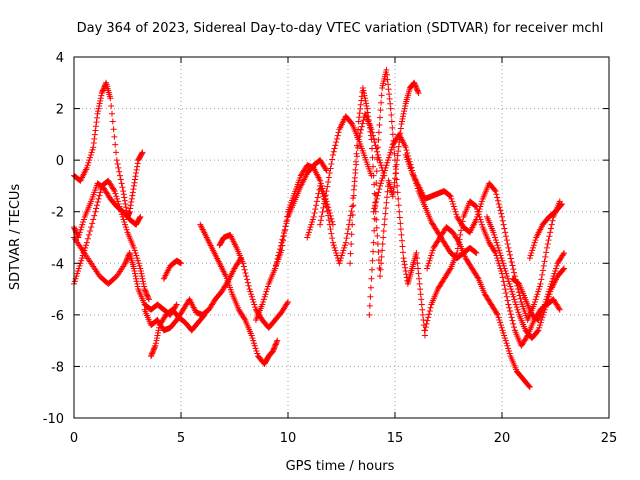 The height and width of the screenshot is (480, 640). Describe the element at coordinates (53, 419) in the screenshot. I see `y-tick-label: -10` at that location.